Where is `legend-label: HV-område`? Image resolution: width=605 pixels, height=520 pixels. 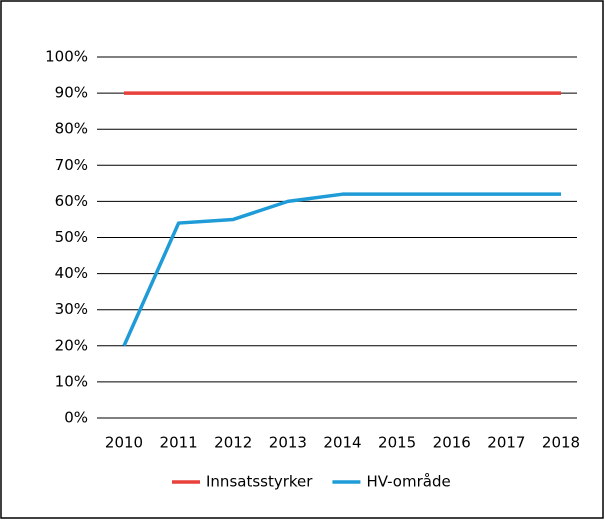 legend-label: HV-område is located at coordinates (408, 482).